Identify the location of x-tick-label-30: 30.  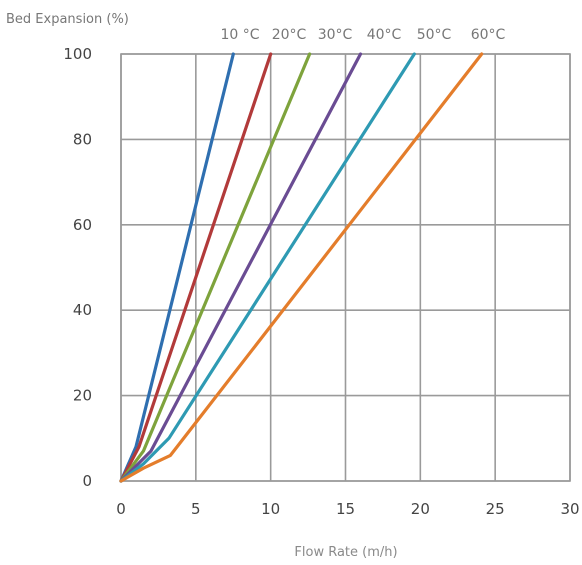
(569, 509).